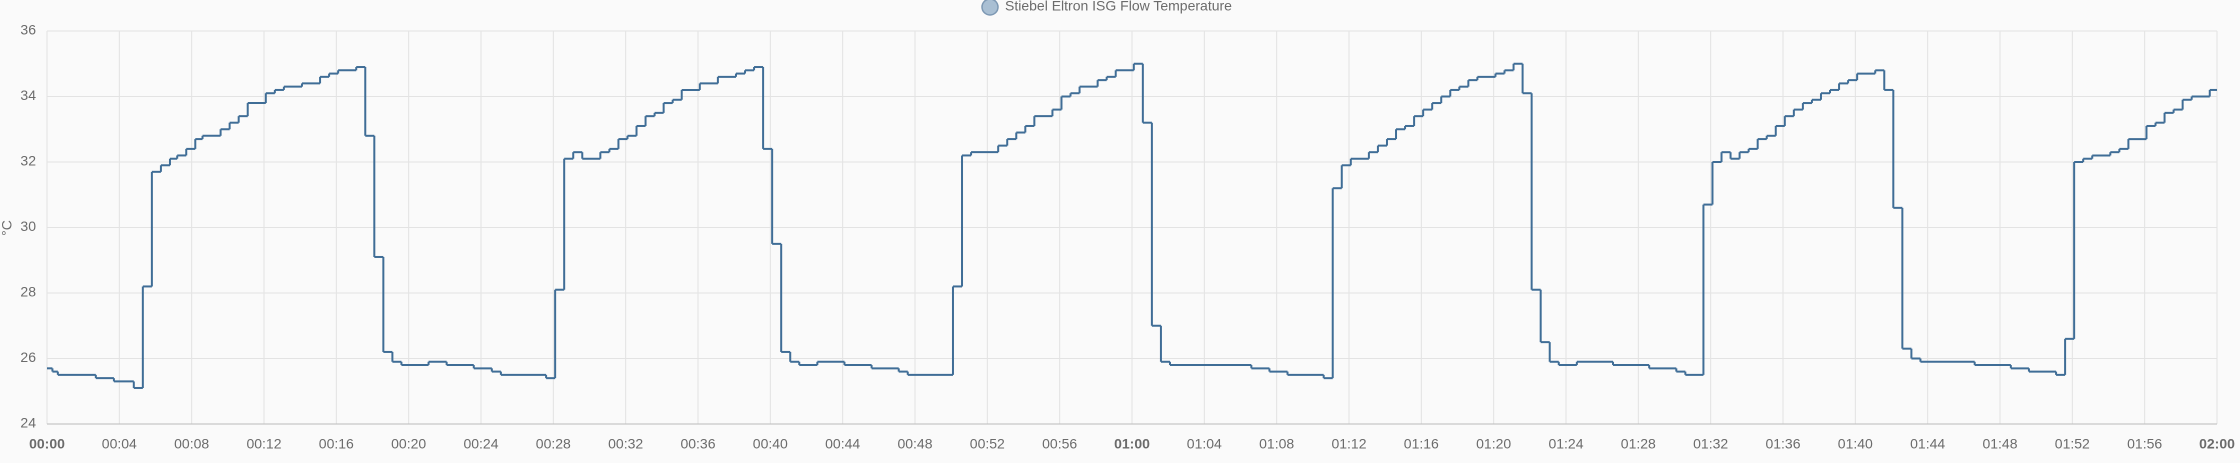  Describe the element at coordinates (28, 30) in the screenshot. I see `y-tick-label: 36` at that location.